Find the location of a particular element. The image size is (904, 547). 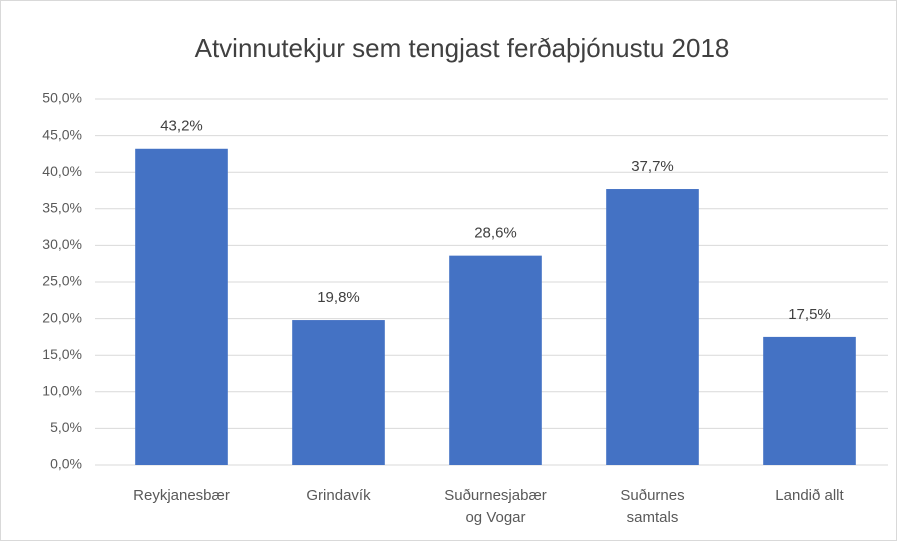

x-tick-label: Suðurnes samtals is located at coordinates (652, 506).